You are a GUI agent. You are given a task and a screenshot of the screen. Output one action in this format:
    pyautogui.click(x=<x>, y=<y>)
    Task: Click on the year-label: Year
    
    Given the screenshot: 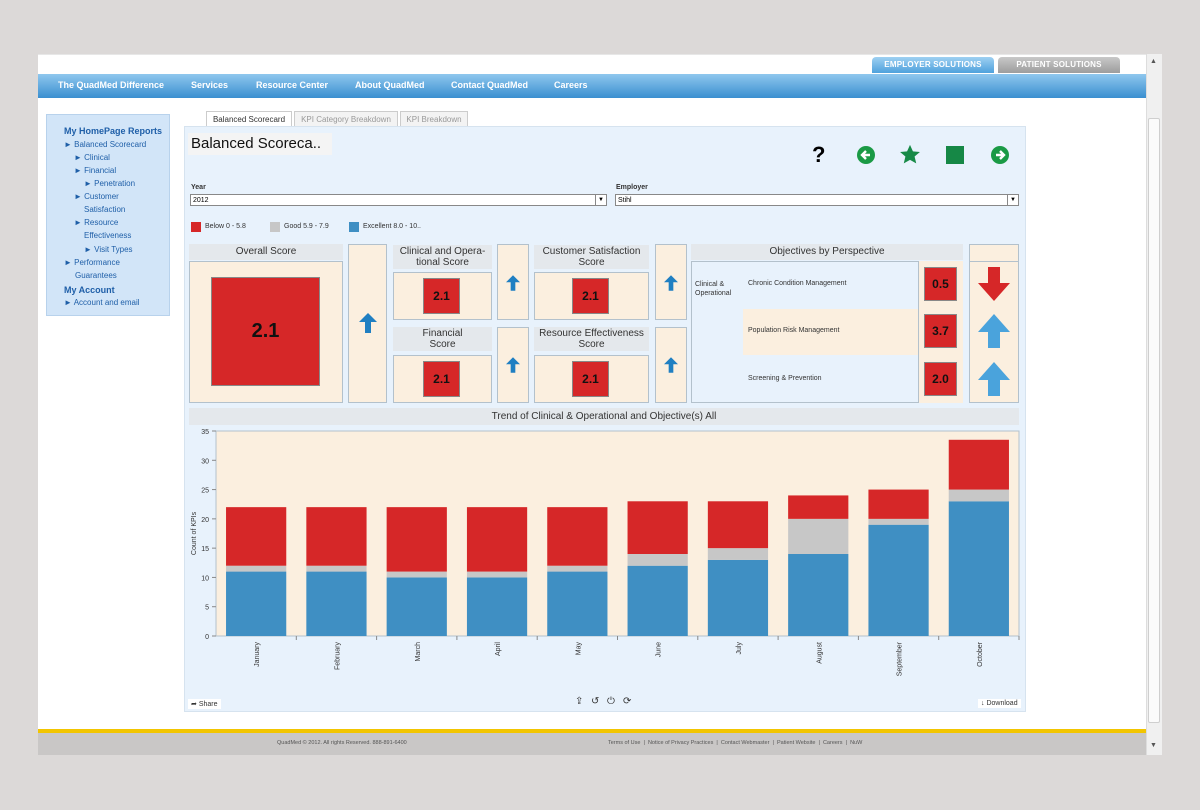 What is the action you would take?
    pyautogui.click(x=198, y=187)
    